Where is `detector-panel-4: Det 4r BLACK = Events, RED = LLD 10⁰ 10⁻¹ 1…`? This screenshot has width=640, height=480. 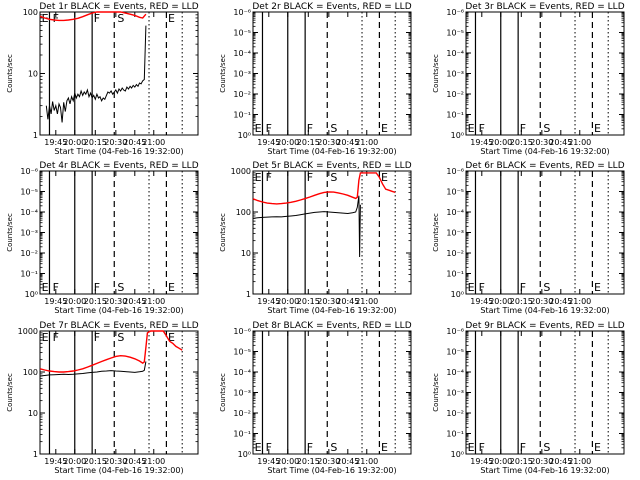 detector-panel-4: Det 4r BLACK = Events, RED = LLD 10⁰ 10⁻¹ 1… is located at coordinates (102, 238).